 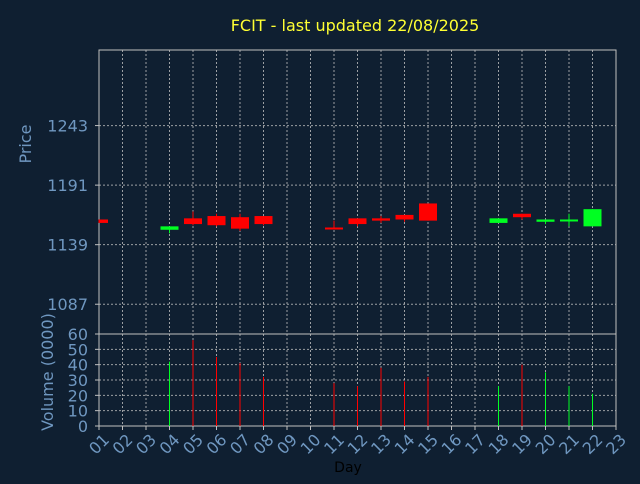 What do you see at coordinates (78, 349) in the screenshot?
I see `volume-tick-label: 50` at bounding box center [78, 349].